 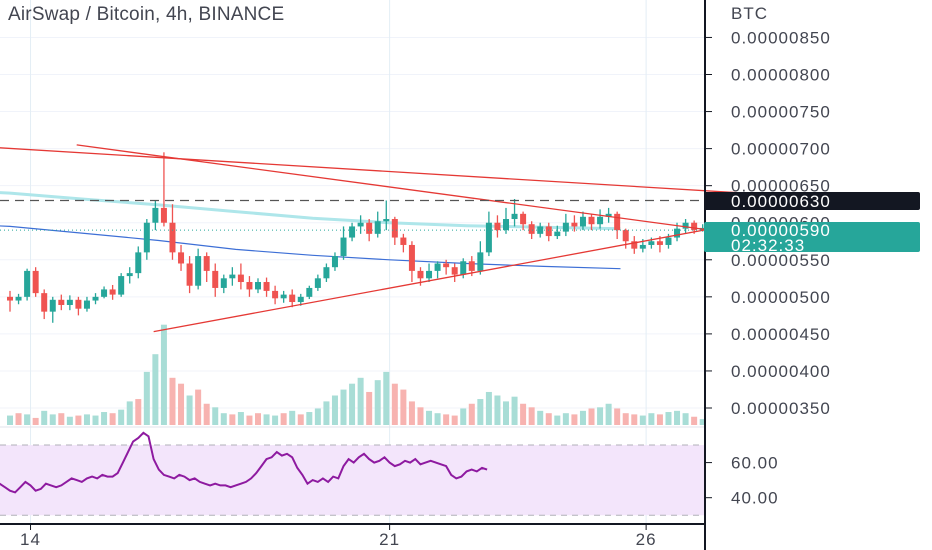 What do you see at coordinates (781, 75) in the screenshot?
I see `price-tick-label: 0.00000800` at bounding box center [781, 75].